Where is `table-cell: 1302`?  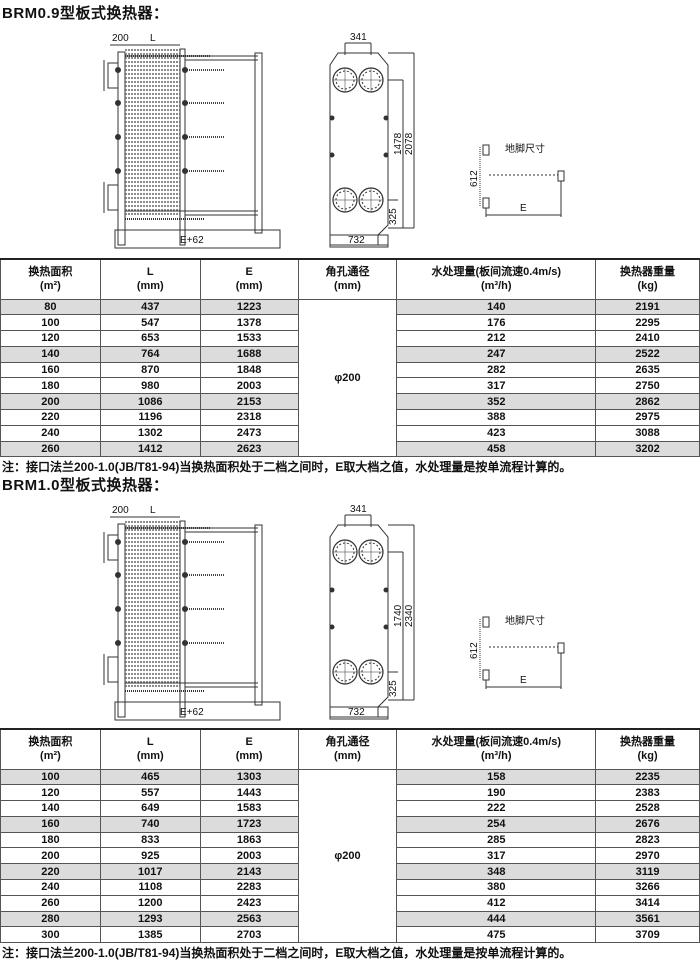 table-cell: 1302 is located at coordinates (150, 433).